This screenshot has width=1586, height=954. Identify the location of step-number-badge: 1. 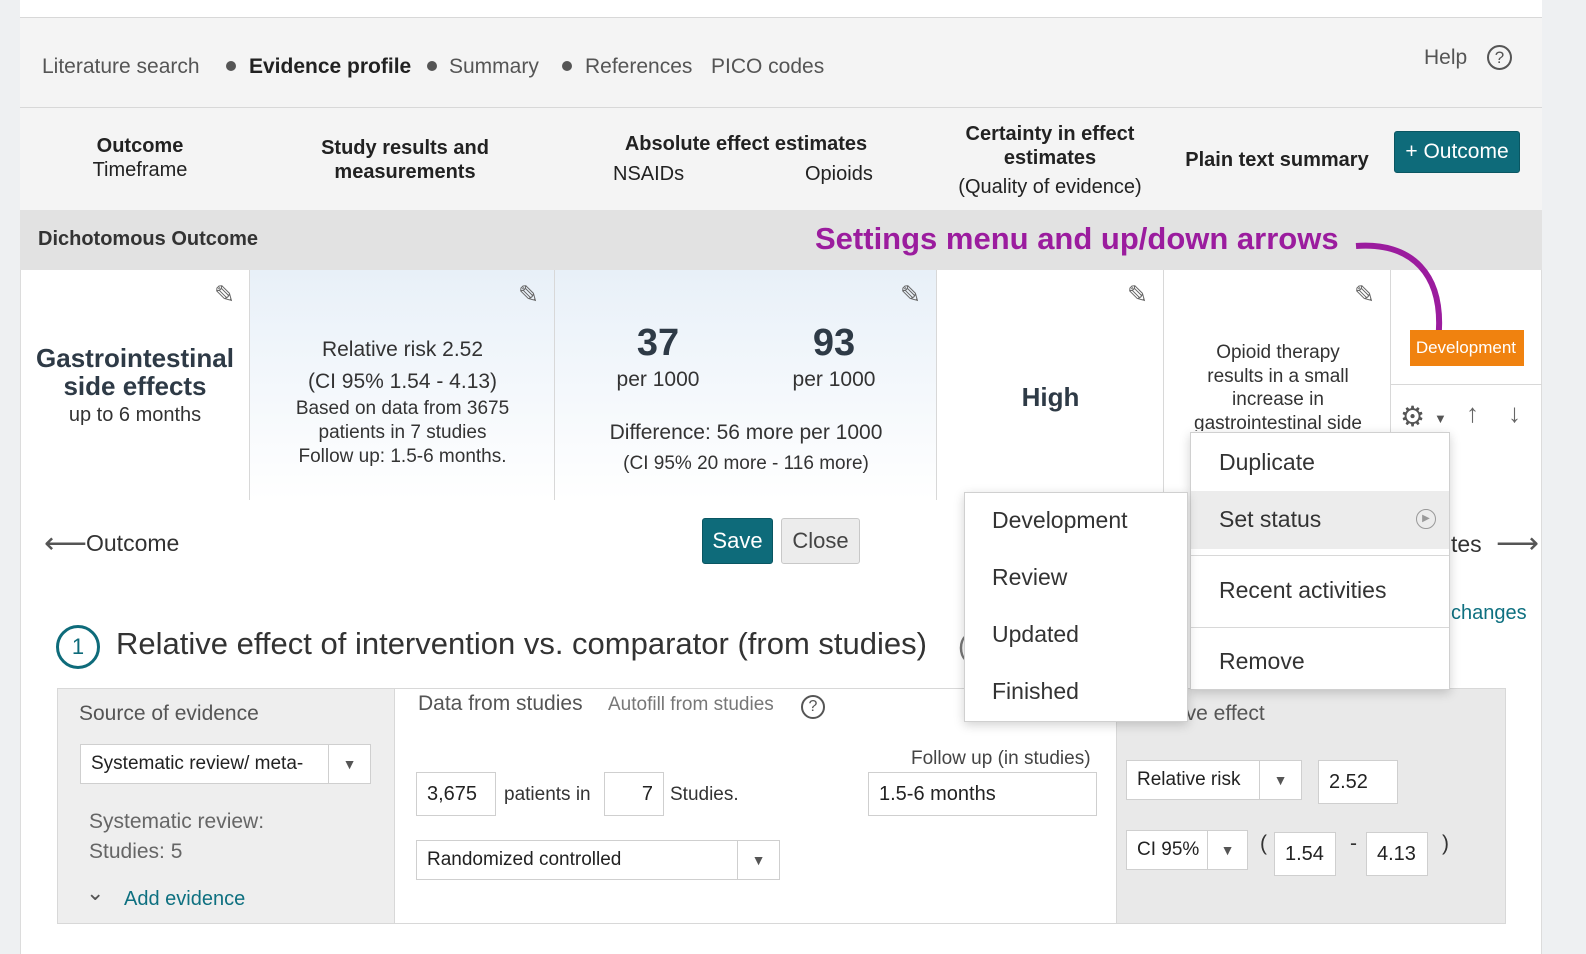
(78, 647).